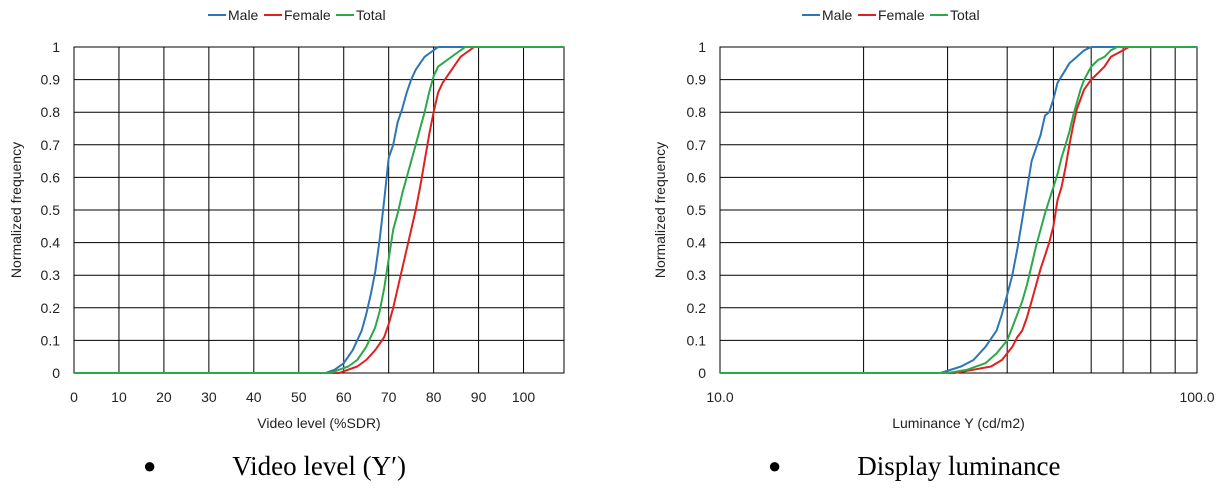  What do you see at coordinates (697, 243) in the screenshot?
I see `chart2-y-tick-label: 0.4` at bounding box center [697, 243].